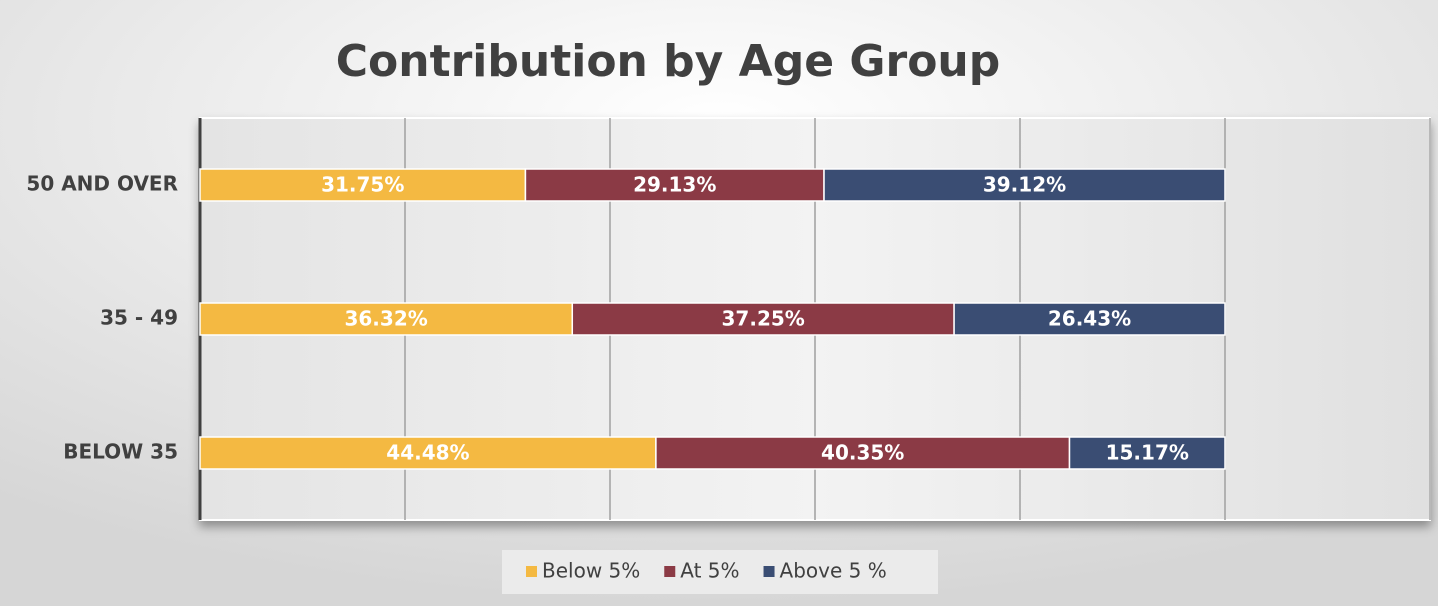 This screenshot has width=1438, height=606. Describe the element at coordinates (833, 571) in the screenshot. I see `legend-label: Above 5 %` at that location.